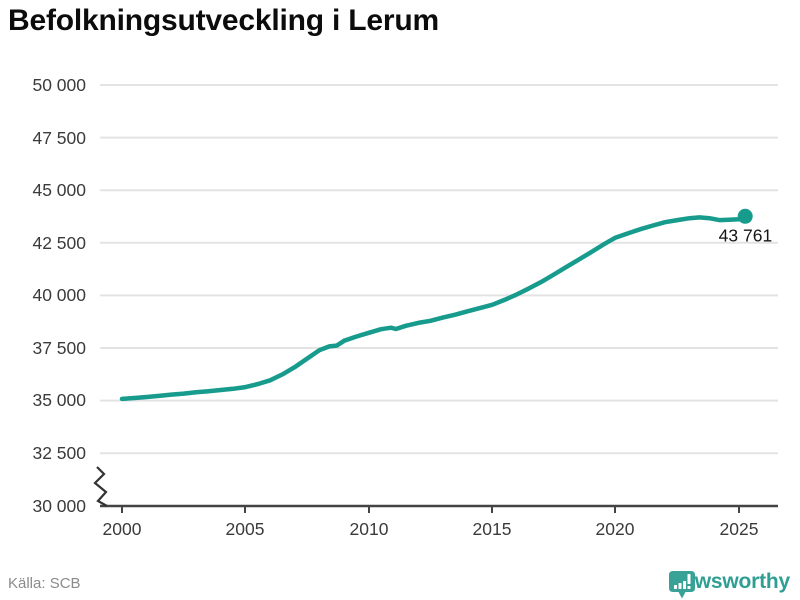 This screenshot has height=600, width=800. What do you see at coordinates (223, 20) in the screenshot?
I see `chart-title: Befolkningsutveckling i Lerum` at bounding box center [223, 20].